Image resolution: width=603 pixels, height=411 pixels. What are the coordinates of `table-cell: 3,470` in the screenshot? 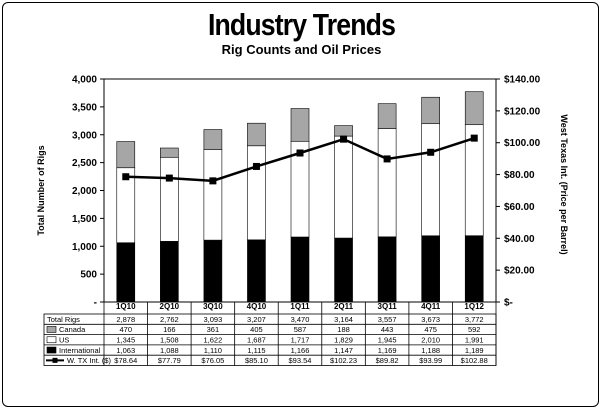 It's located at (300, 319).